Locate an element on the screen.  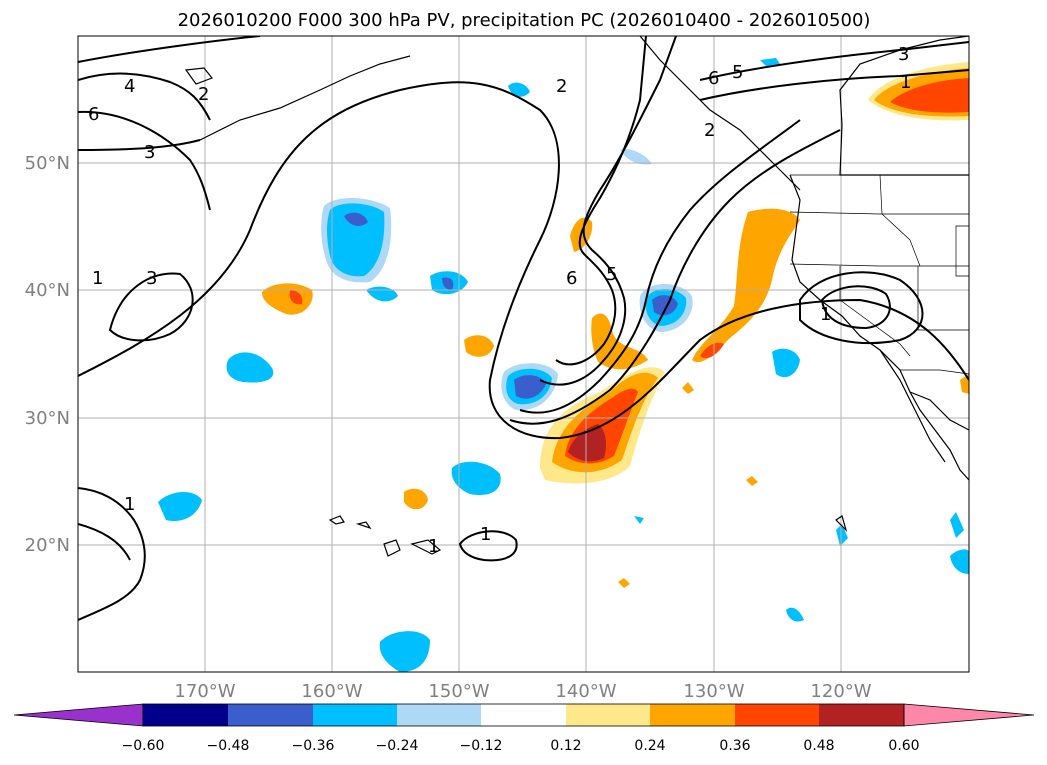
coastline-gulf-california is located at coordinates (939, 411).